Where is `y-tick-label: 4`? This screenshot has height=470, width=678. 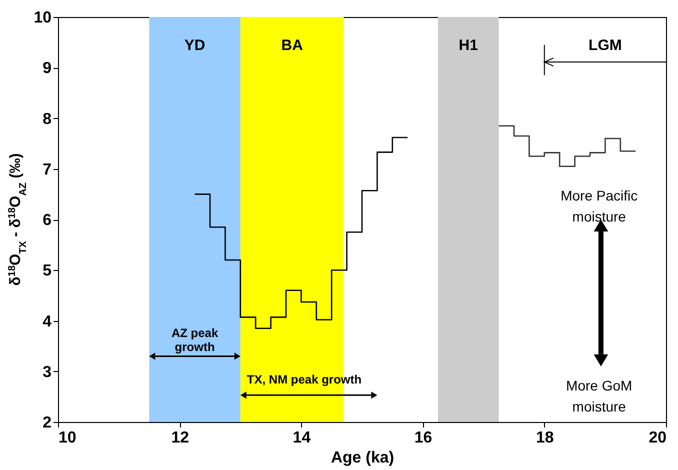 y-tick-label: 4 is located at coordinates (47, 321).